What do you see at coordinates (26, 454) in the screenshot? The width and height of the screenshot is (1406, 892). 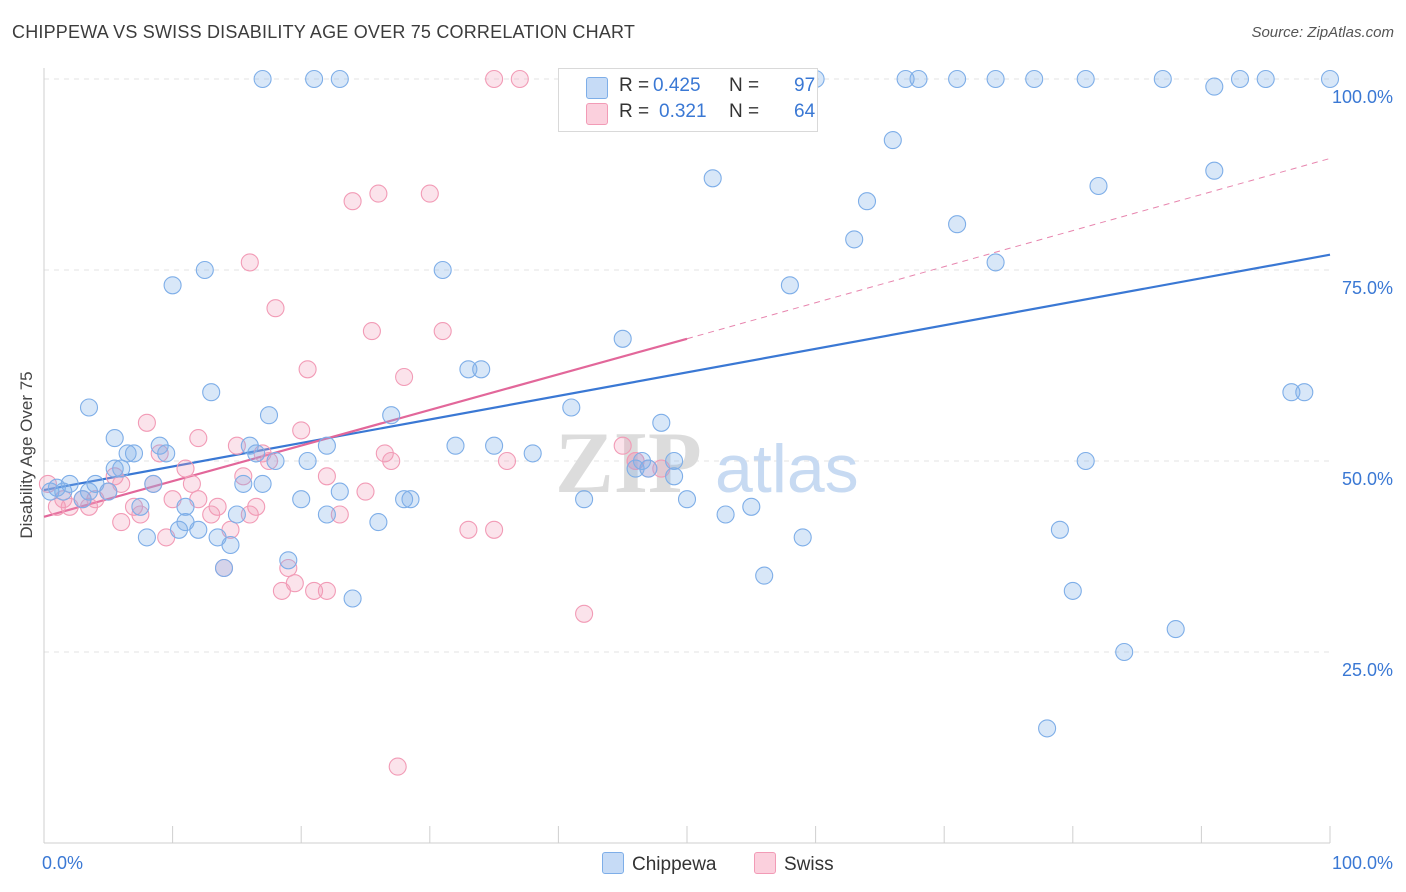 I see `y-axis-label: Disability Age Over 75` at bounding box center [26, 454].